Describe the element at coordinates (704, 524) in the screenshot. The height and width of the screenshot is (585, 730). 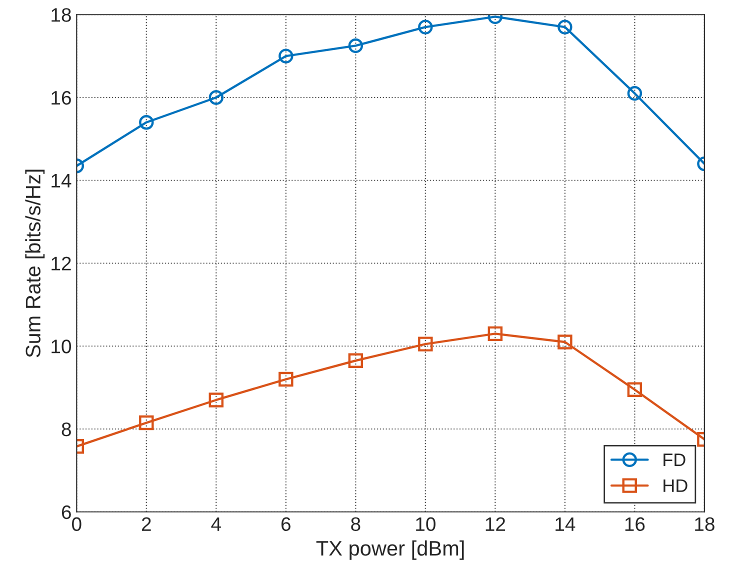
I see `x-tick-label: 18` at that location.